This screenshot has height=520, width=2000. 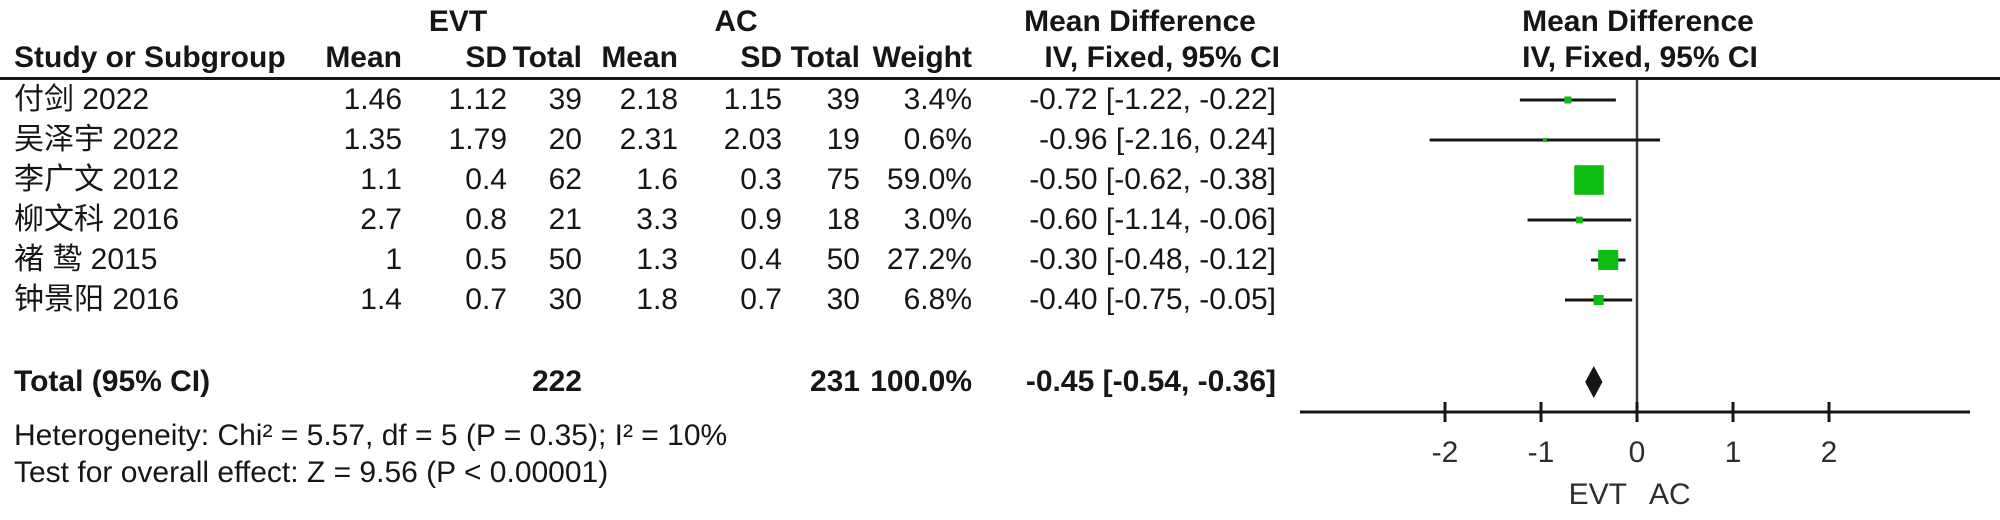 I want to click on ac-total: 50, so click(x=843, y=259).